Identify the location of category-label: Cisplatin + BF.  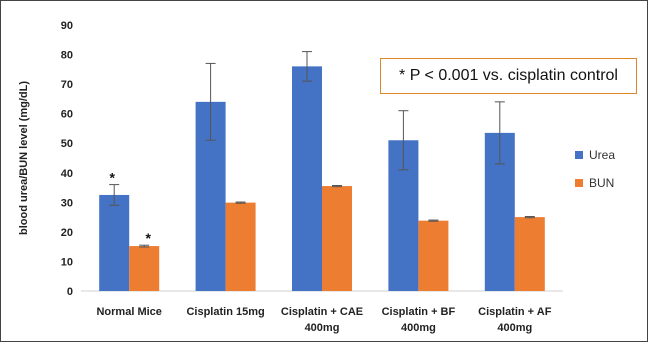
(419, 312).